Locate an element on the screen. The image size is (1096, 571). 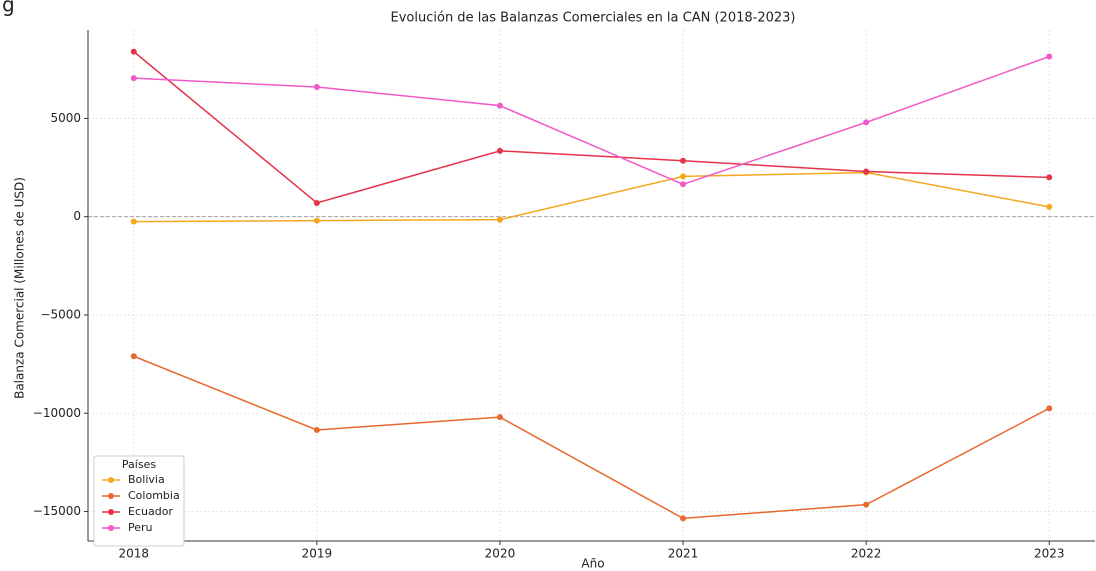
legend-label: Peru is located at coordinates (140, 527).